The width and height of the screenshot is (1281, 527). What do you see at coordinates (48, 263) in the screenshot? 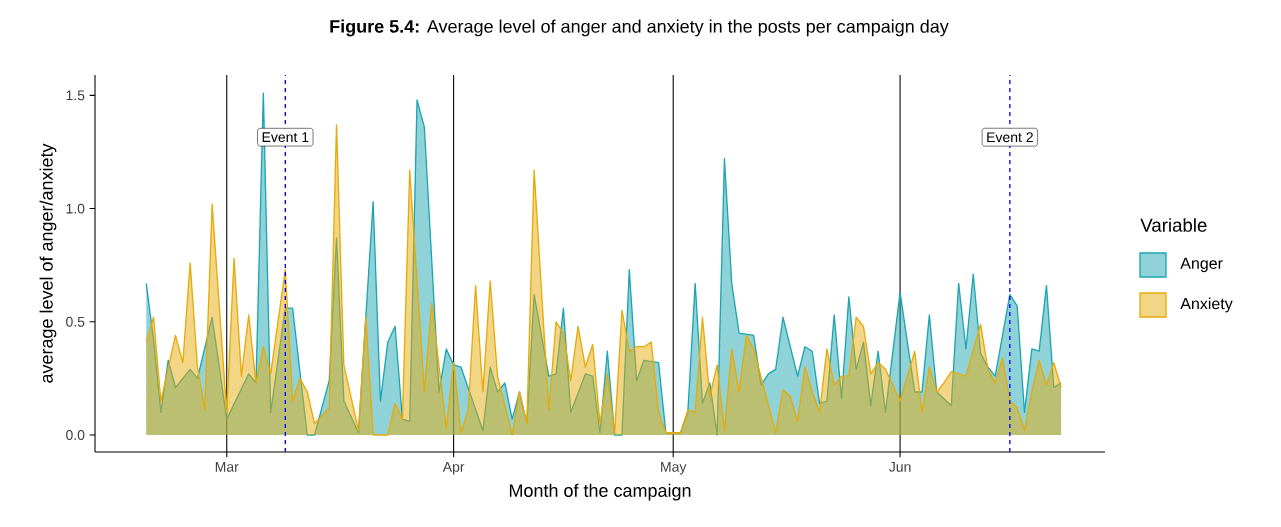
I see `y-axis-title: average level of anger/anxiety` at bounding box center [48, 263].